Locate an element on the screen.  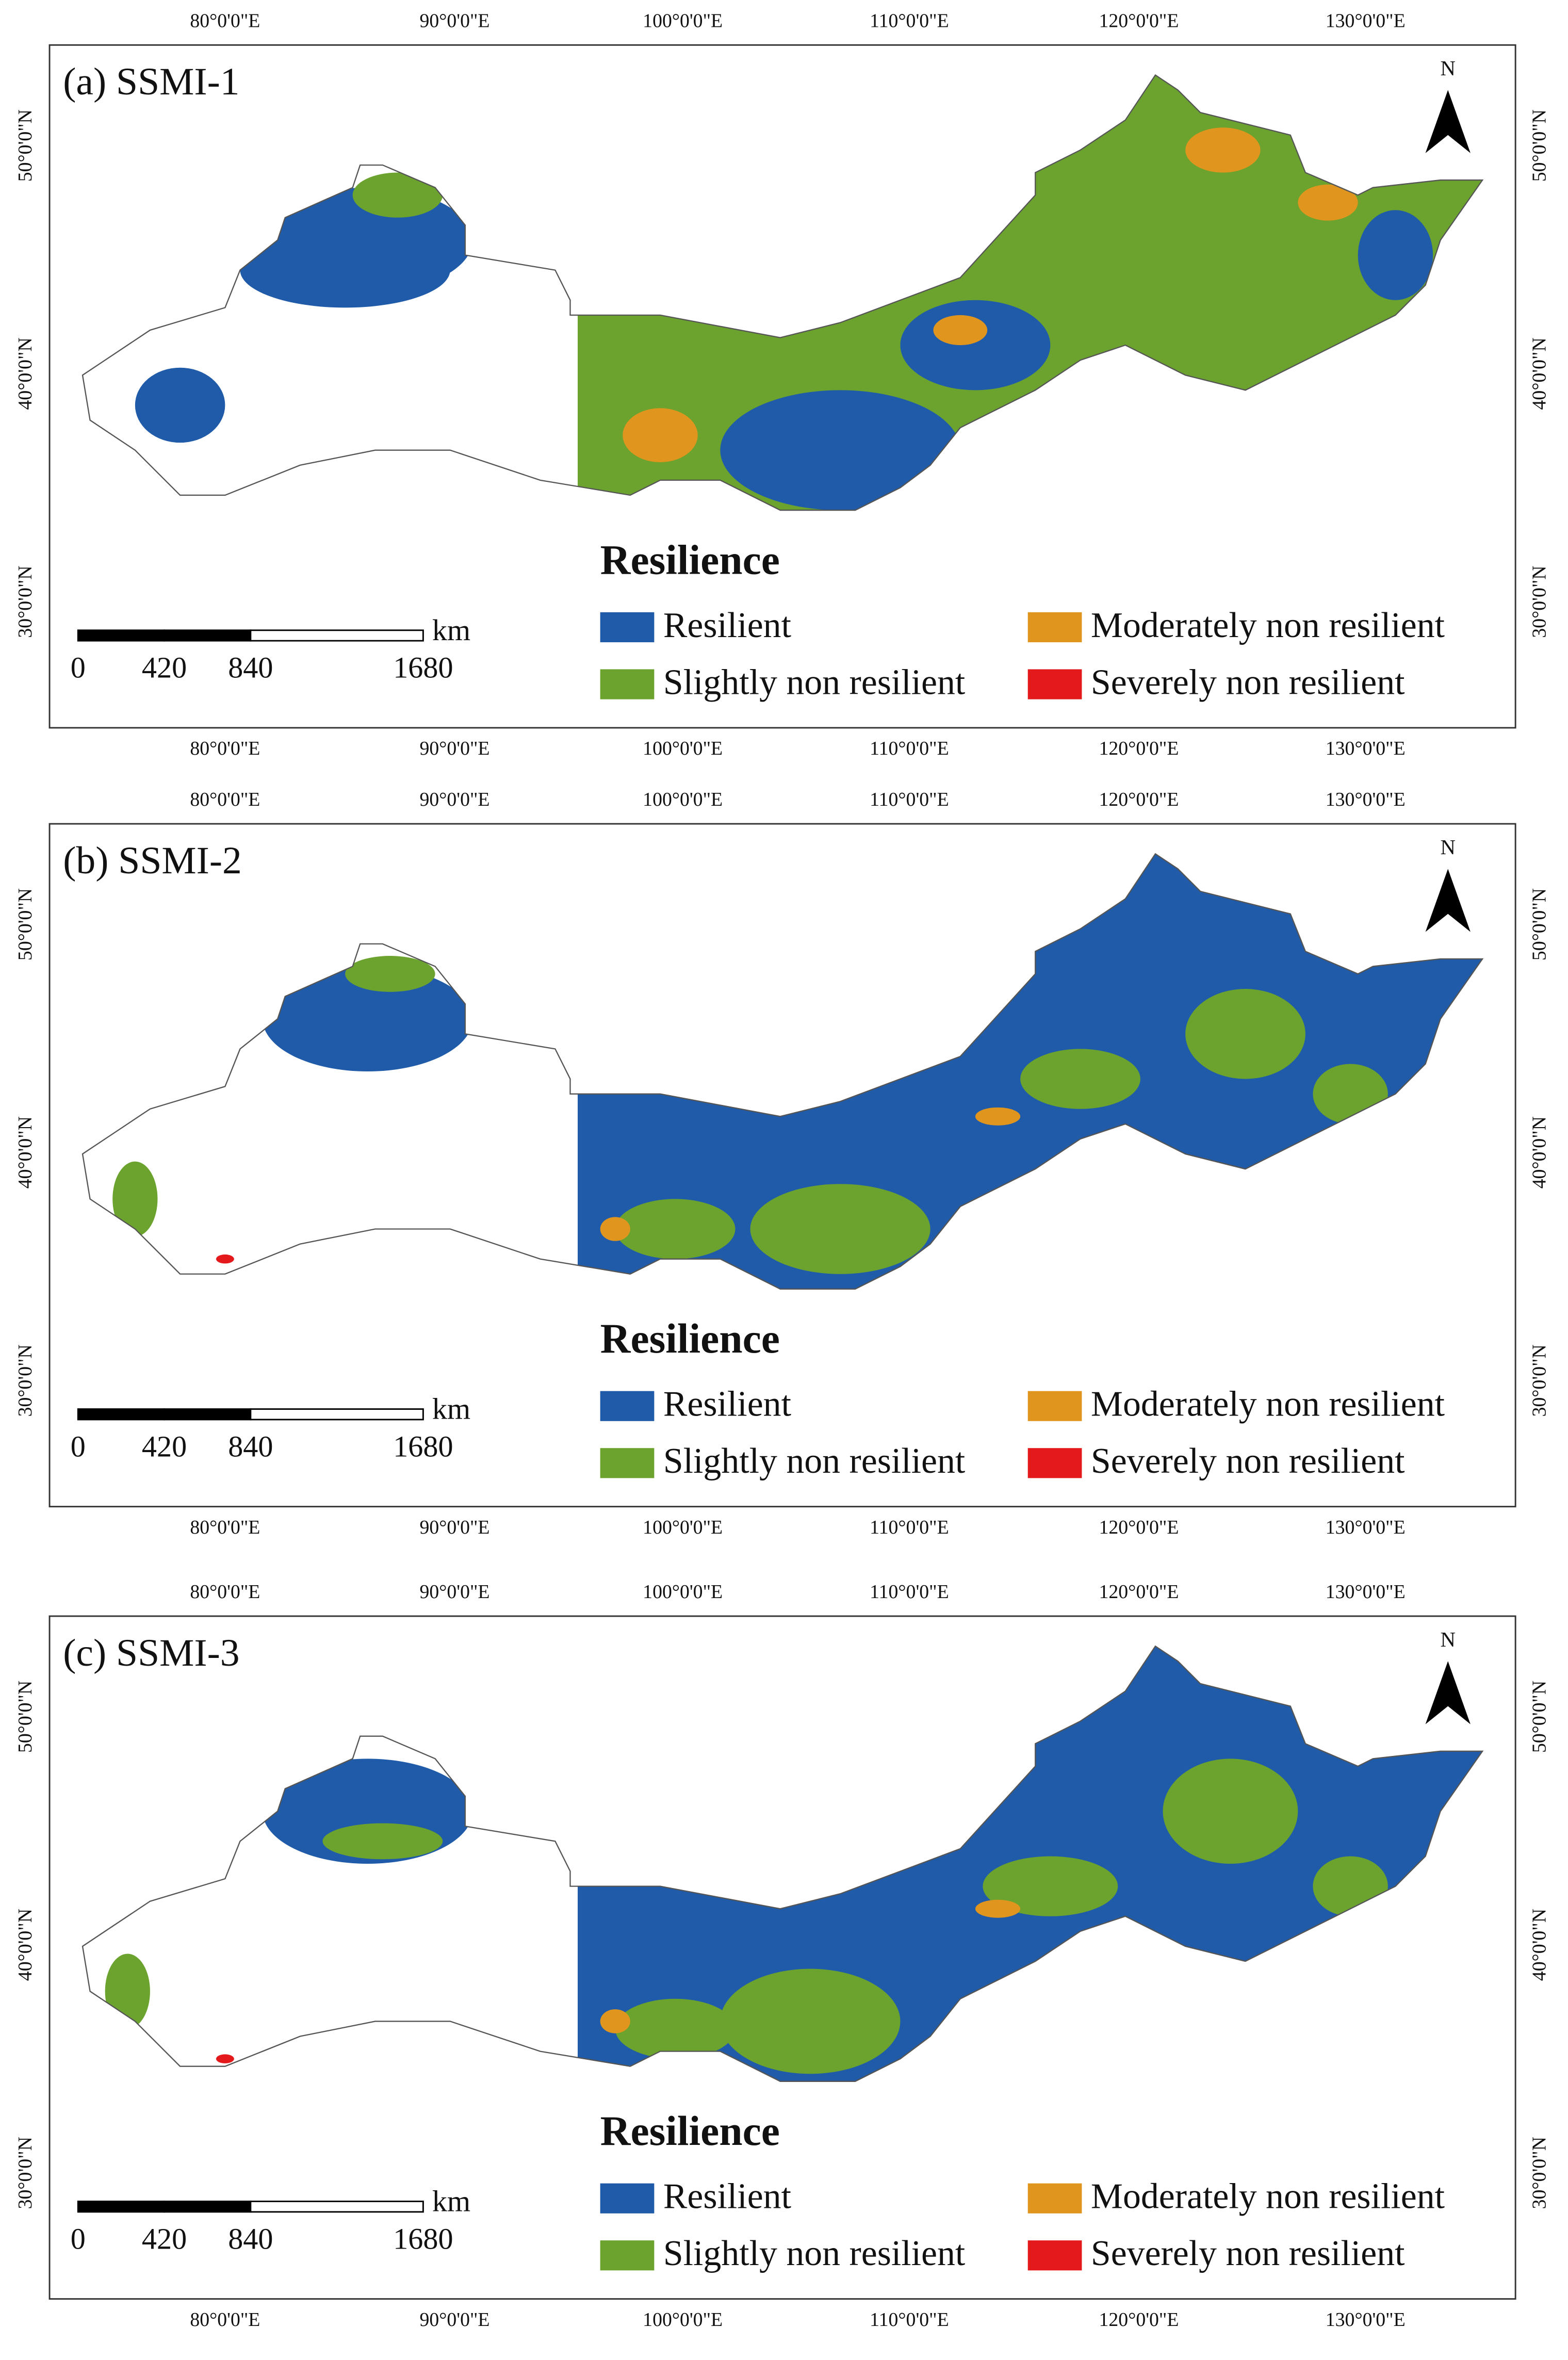
scale-label: 420 is located at coordinates (165, 2238).